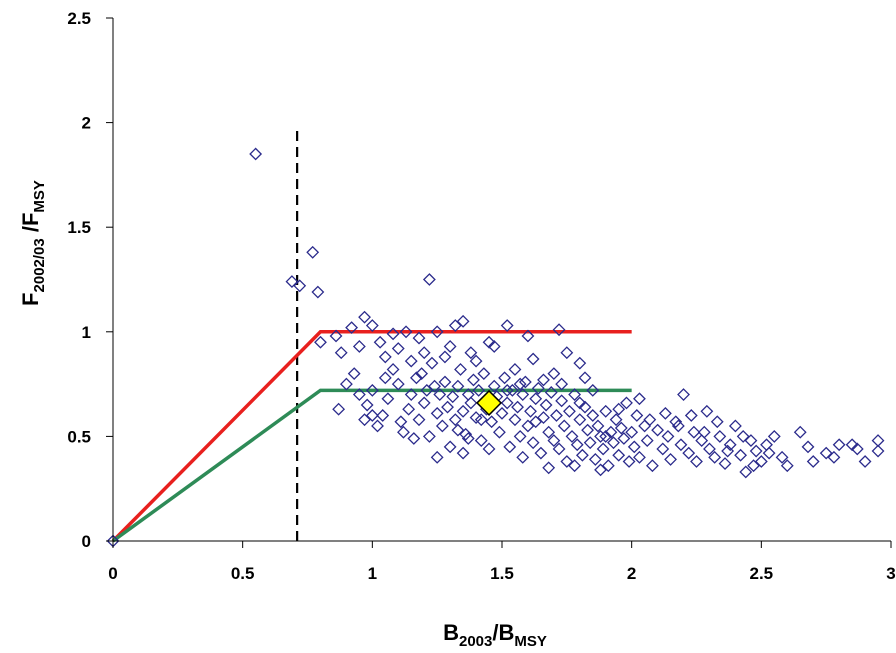 The image size is (896, 653). What do you see at coordinates (451, 632) in the screenshot?
I see `x-axis-title-part: B` at bounding box center [451, 632].